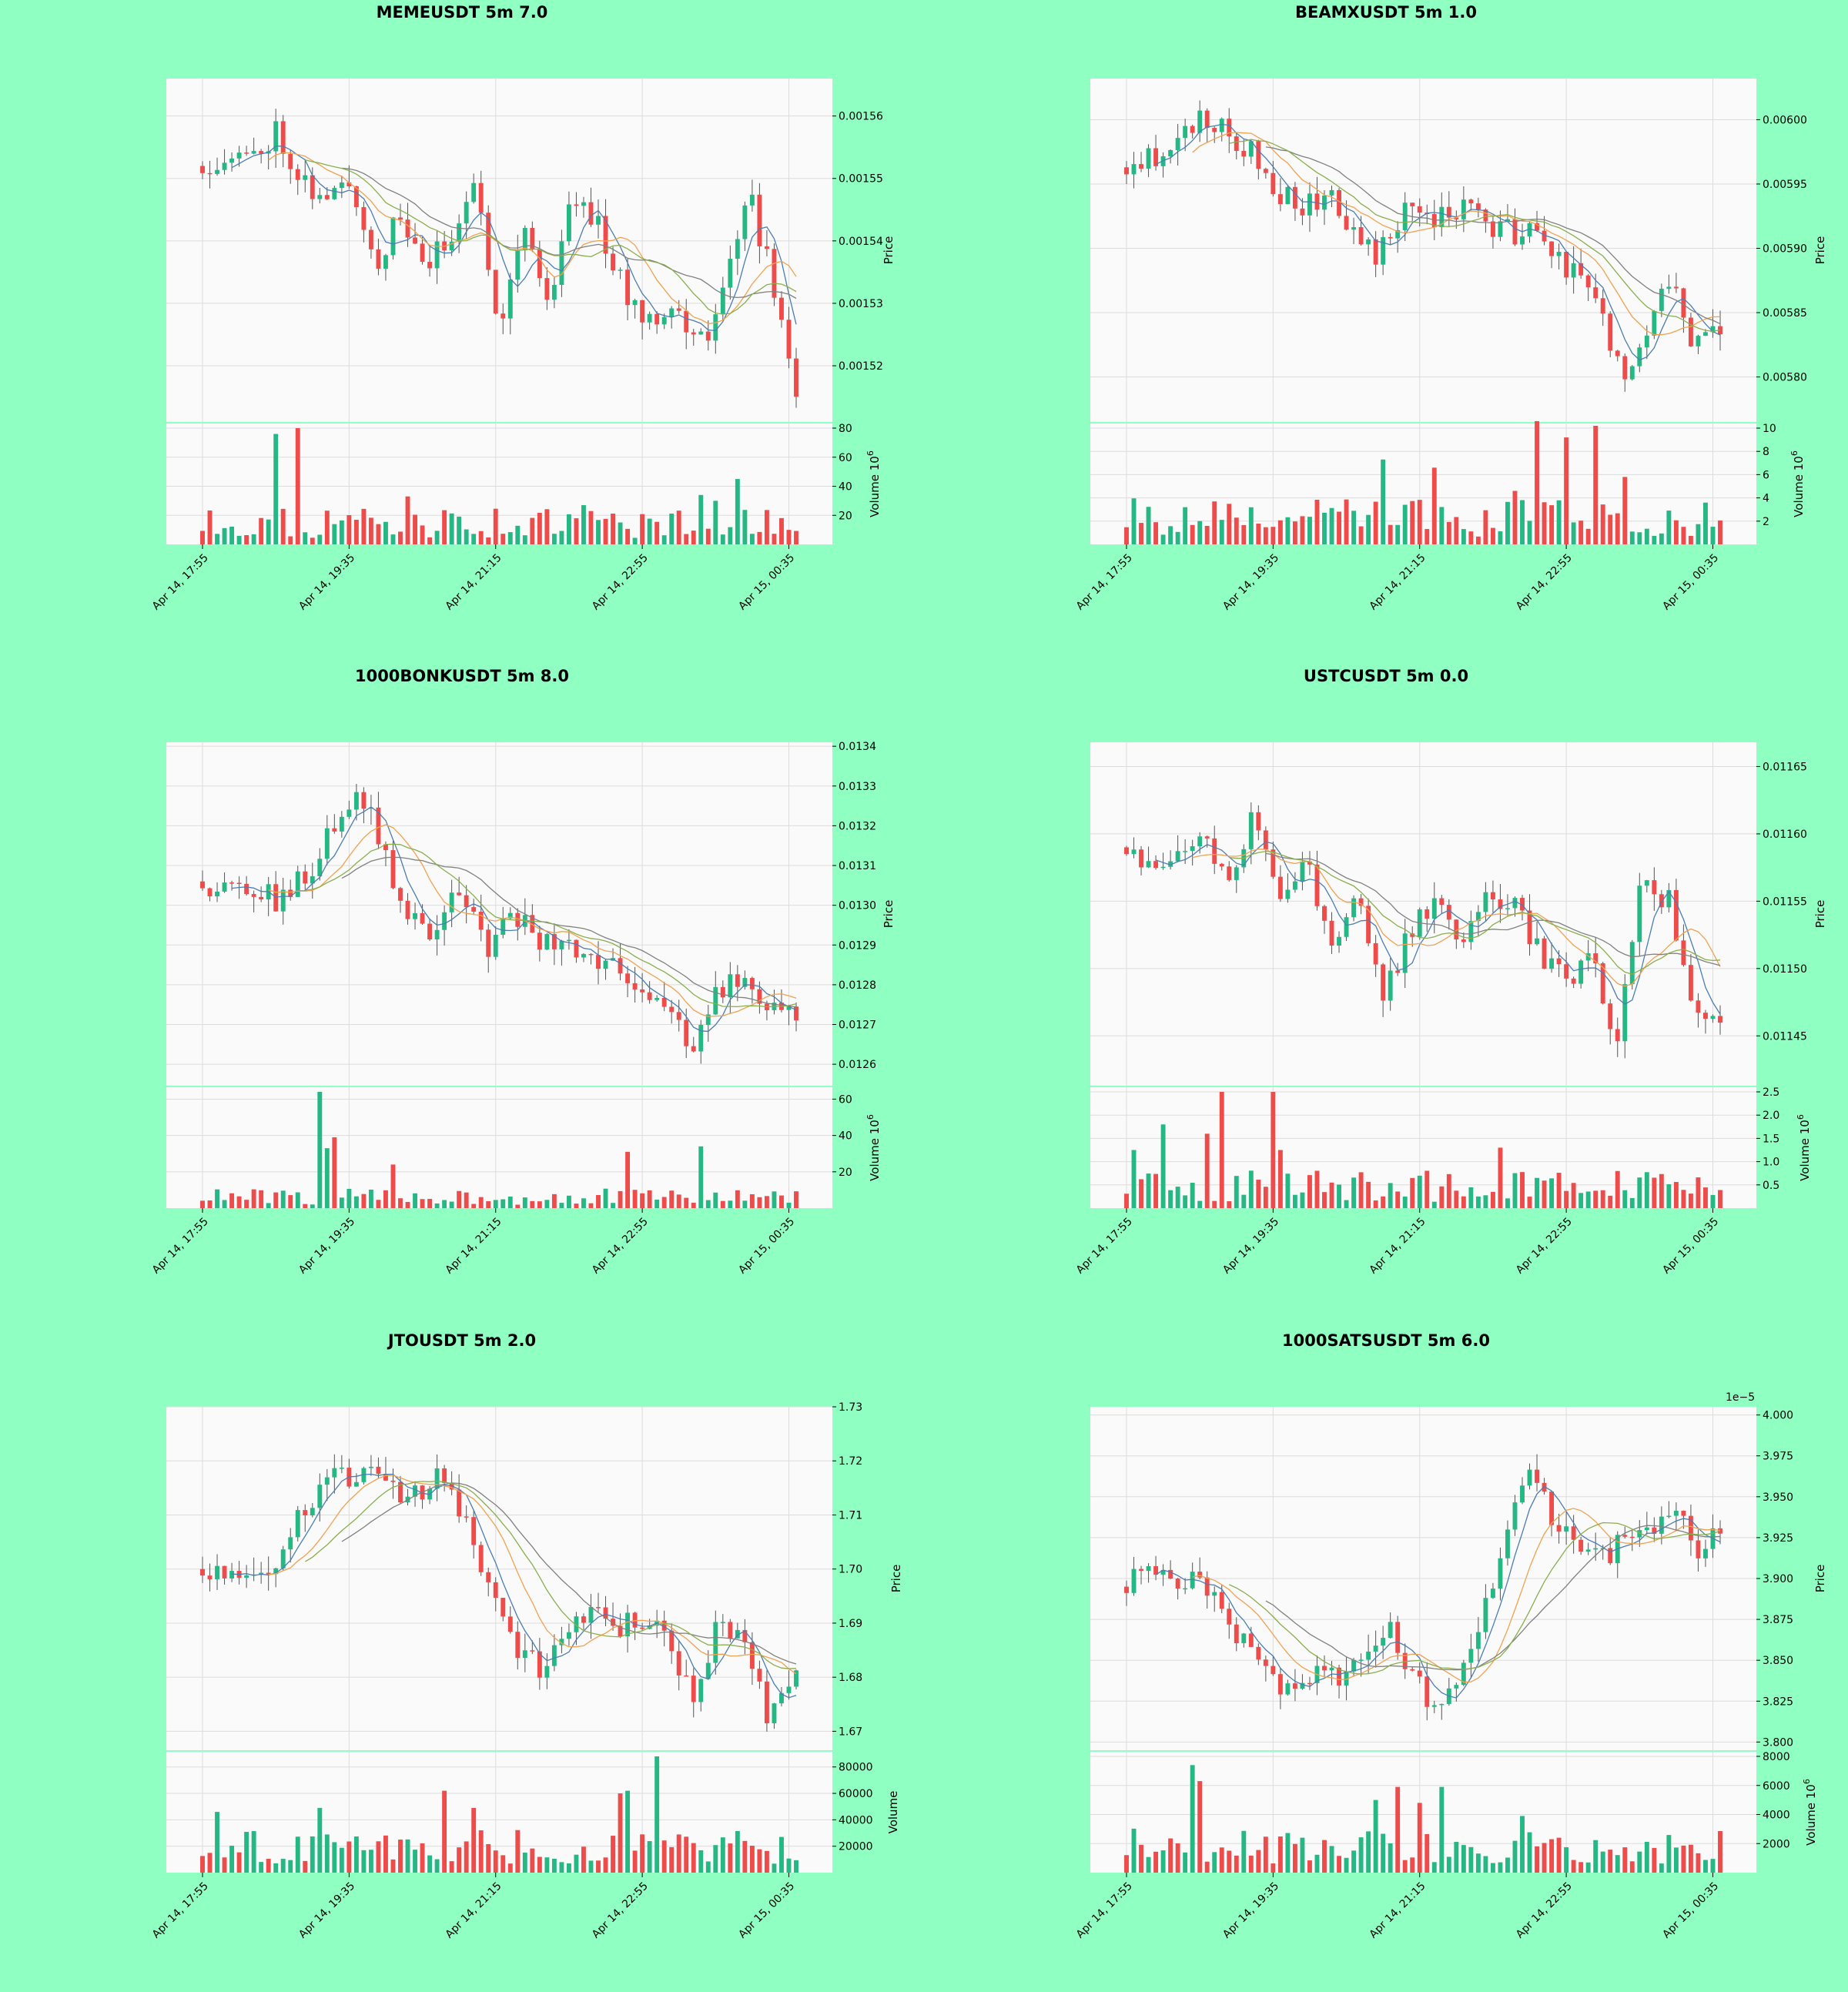 The height and width of the screenshot is (1992, 1848). What do you see at coordinates (858, 1025) in the screenshot?
I see `price-tick-label: 0.0127` at bounding box center [858, 1025].